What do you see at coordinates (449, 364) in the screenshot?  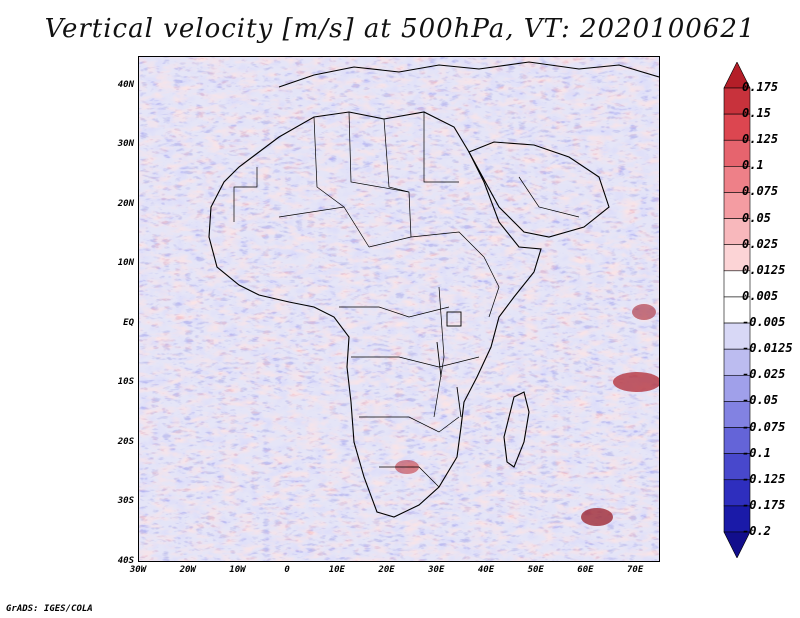 I see `lakes` at bounding box center [449, 364].